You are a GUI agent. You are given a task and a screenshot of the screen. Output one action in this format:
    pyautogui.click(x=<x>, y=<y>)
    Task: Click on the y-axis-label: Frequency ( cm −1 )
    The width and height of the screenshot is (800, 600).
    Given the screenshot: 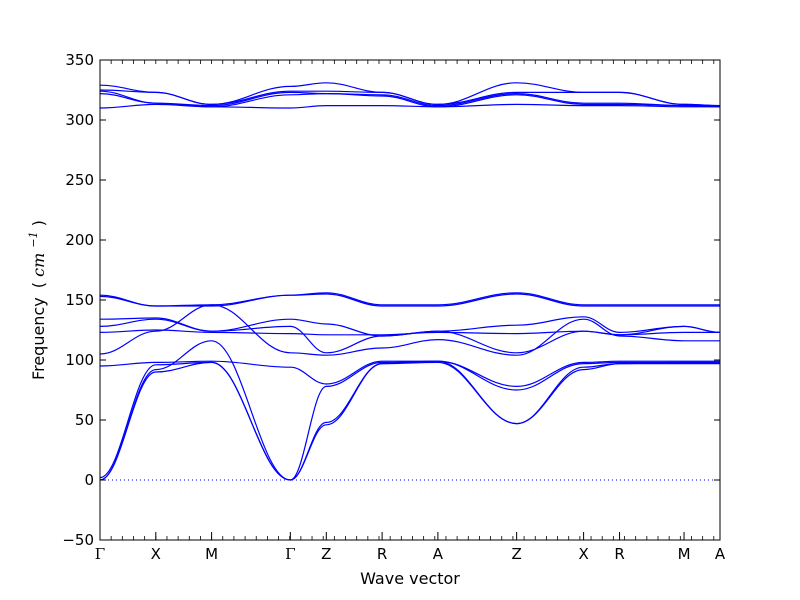 What is the action you would take?
    pyautogui.click(x=35, y=300)
    